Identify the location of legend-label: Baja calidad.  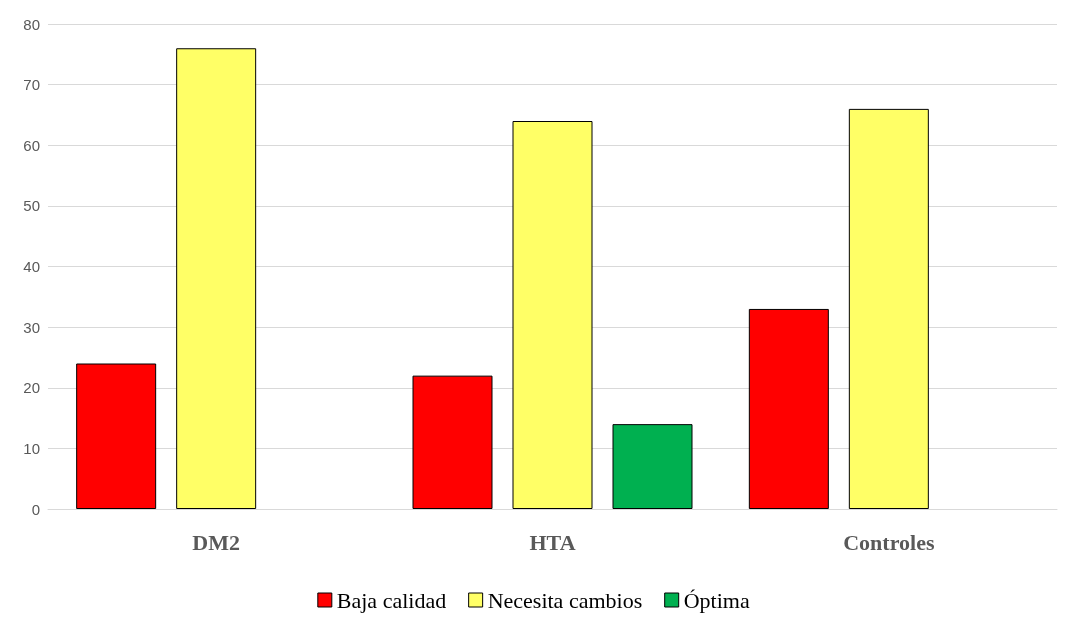
(391, 600).